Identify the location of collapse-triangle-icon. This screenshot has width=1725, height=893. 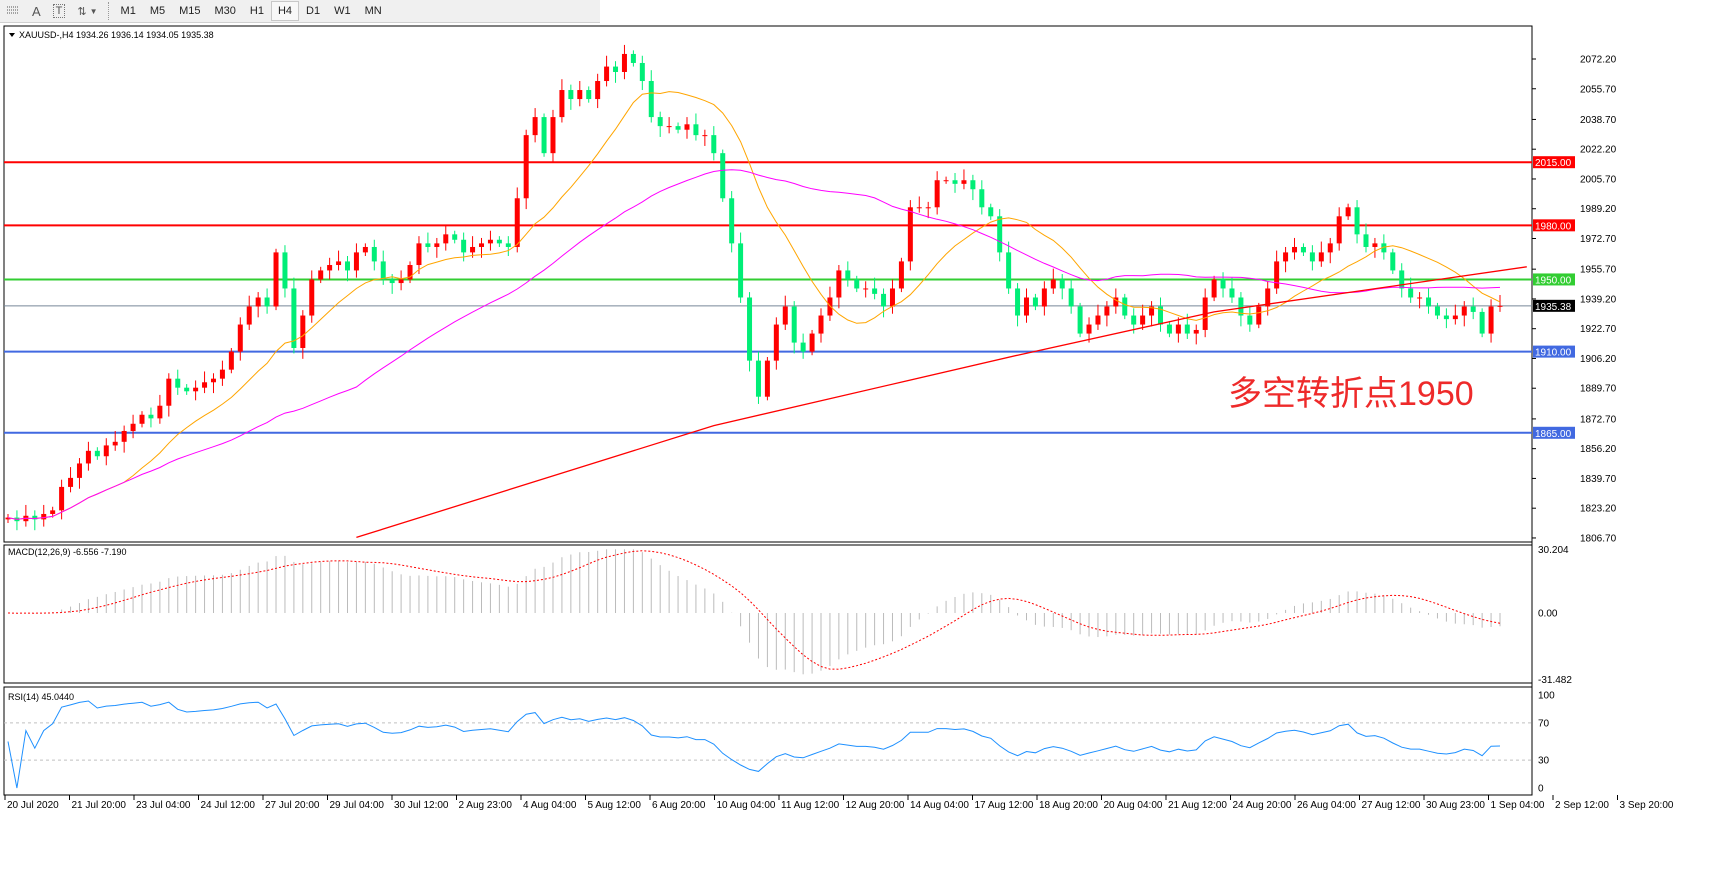
(12, 35).